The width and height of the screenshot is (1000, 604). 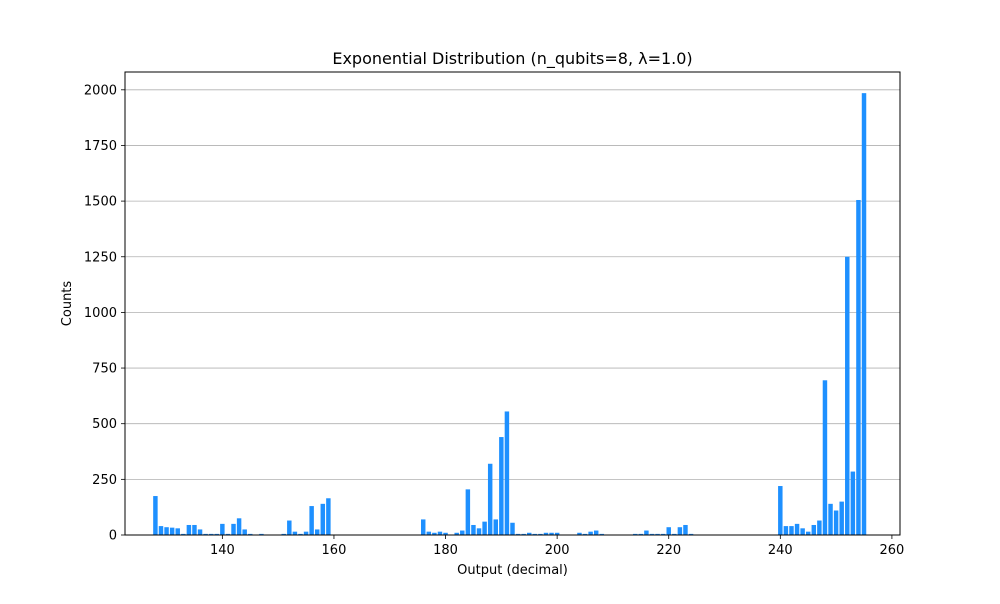 I want to click on y-tick-label: 1750, so click(x=100, y=146).